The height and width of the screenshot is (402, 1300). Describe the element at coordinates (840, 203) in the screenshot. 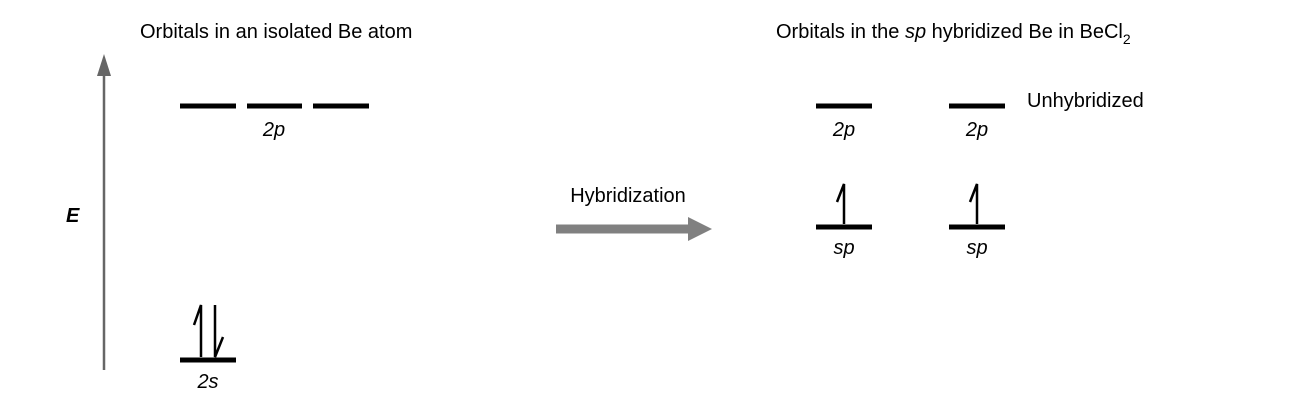

I see `sp-electron-1-spin-up-icon` at that location.